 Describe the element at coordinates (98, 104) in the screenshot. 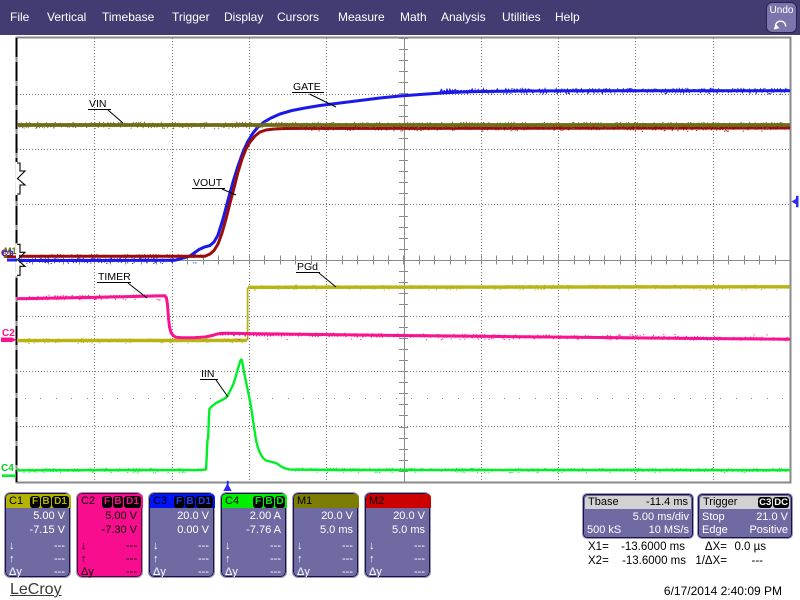

I see `svg-text: VIN` at that location.